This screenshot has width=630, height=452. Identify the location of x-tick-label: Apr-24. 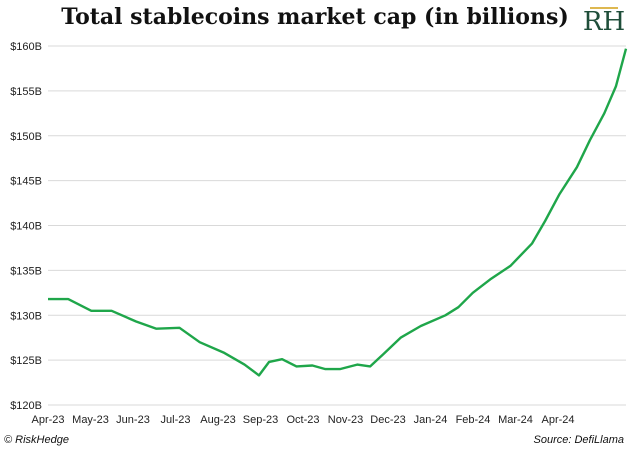
(557, 420).